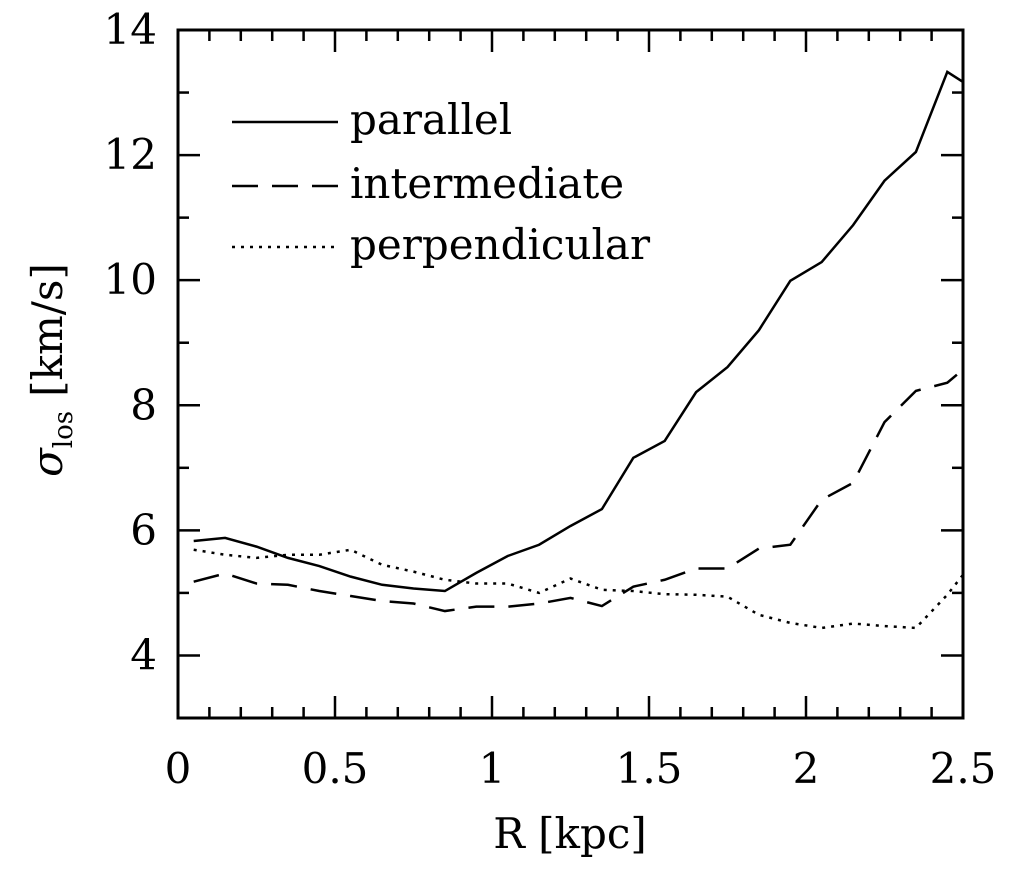 Image resolution: width=1024 pixels, height=876 pixels. I want to click on y-tick-label: 10, so click(130, 279).